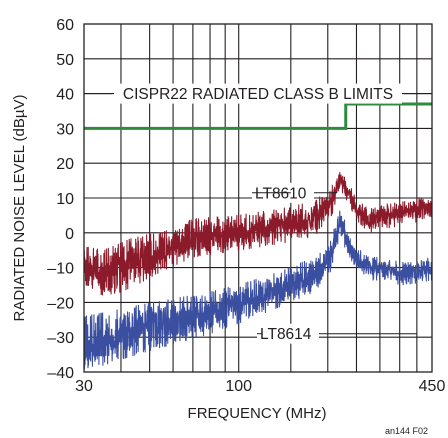  I want to click on limit-label-background, so click(258, 93).